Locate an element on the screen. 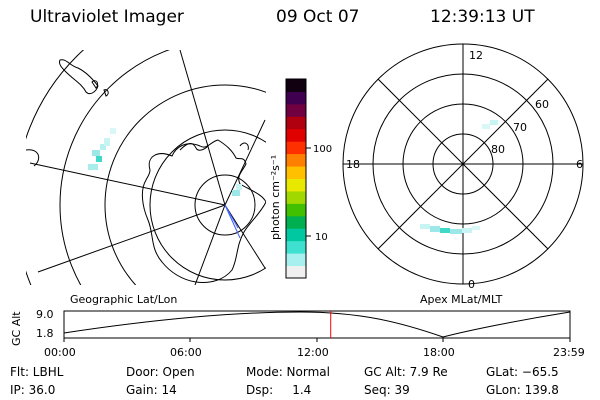 This screenshot has height=400, width=600. time-label: 12:39:13 UT is located at coordinates (482, 17).